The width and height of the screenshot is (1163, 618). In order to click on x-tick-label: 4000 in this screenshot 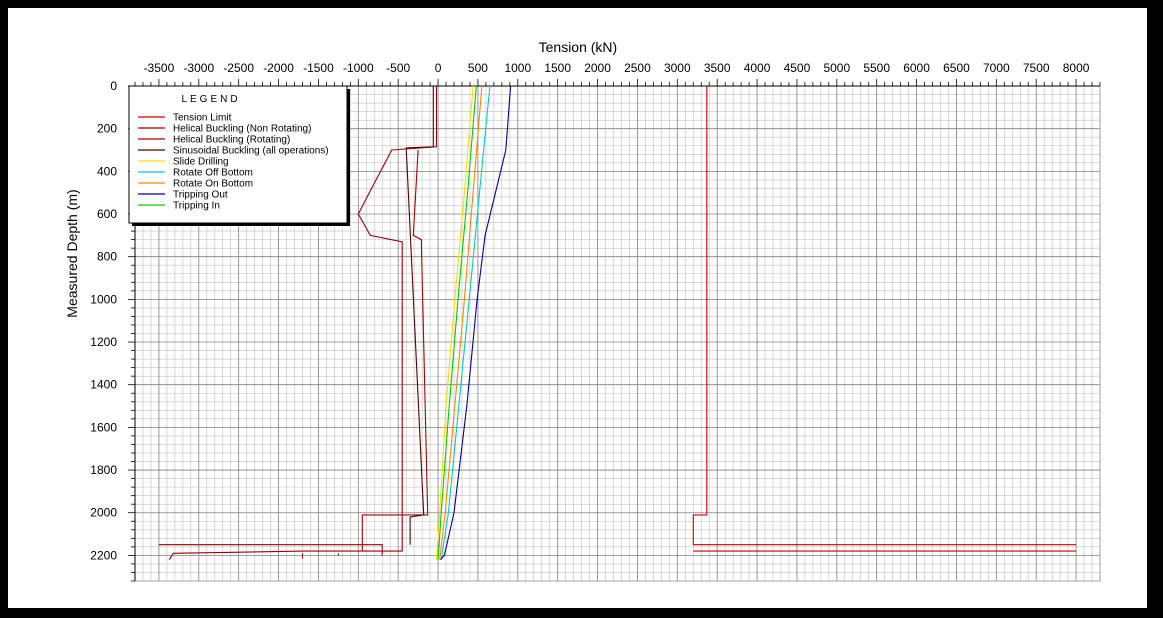, I will do `click(757, 68)`.